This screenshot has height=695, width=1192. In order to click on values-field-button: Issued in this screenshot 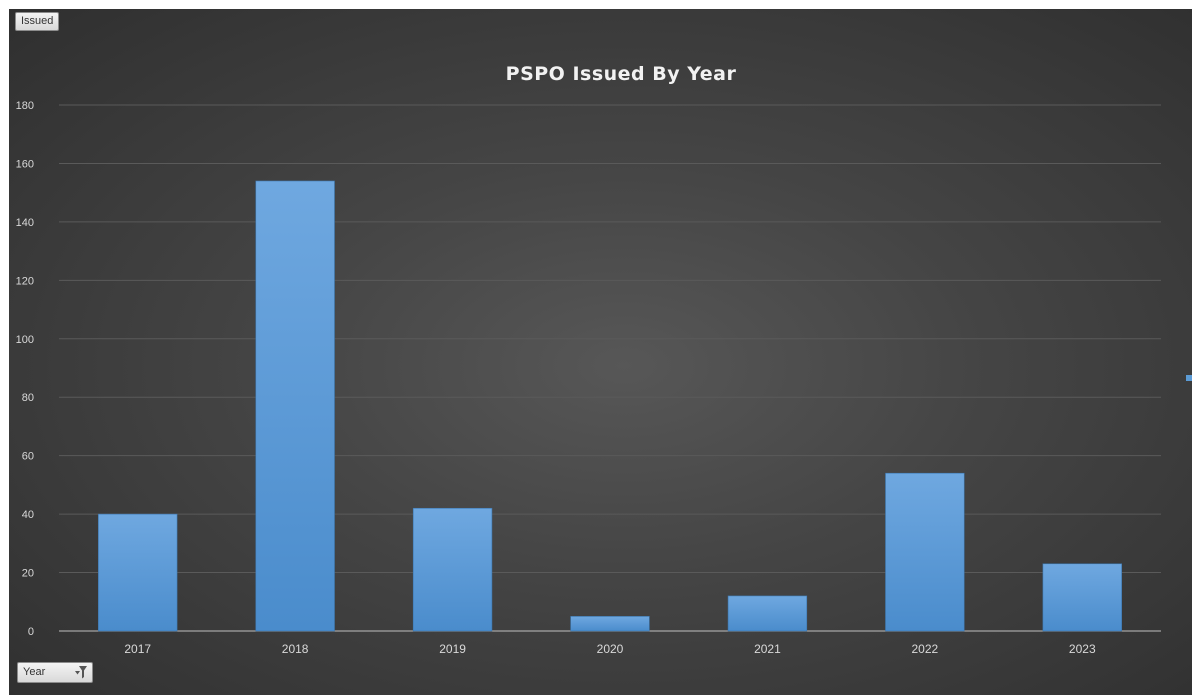, I will do `click(37, 21)`.